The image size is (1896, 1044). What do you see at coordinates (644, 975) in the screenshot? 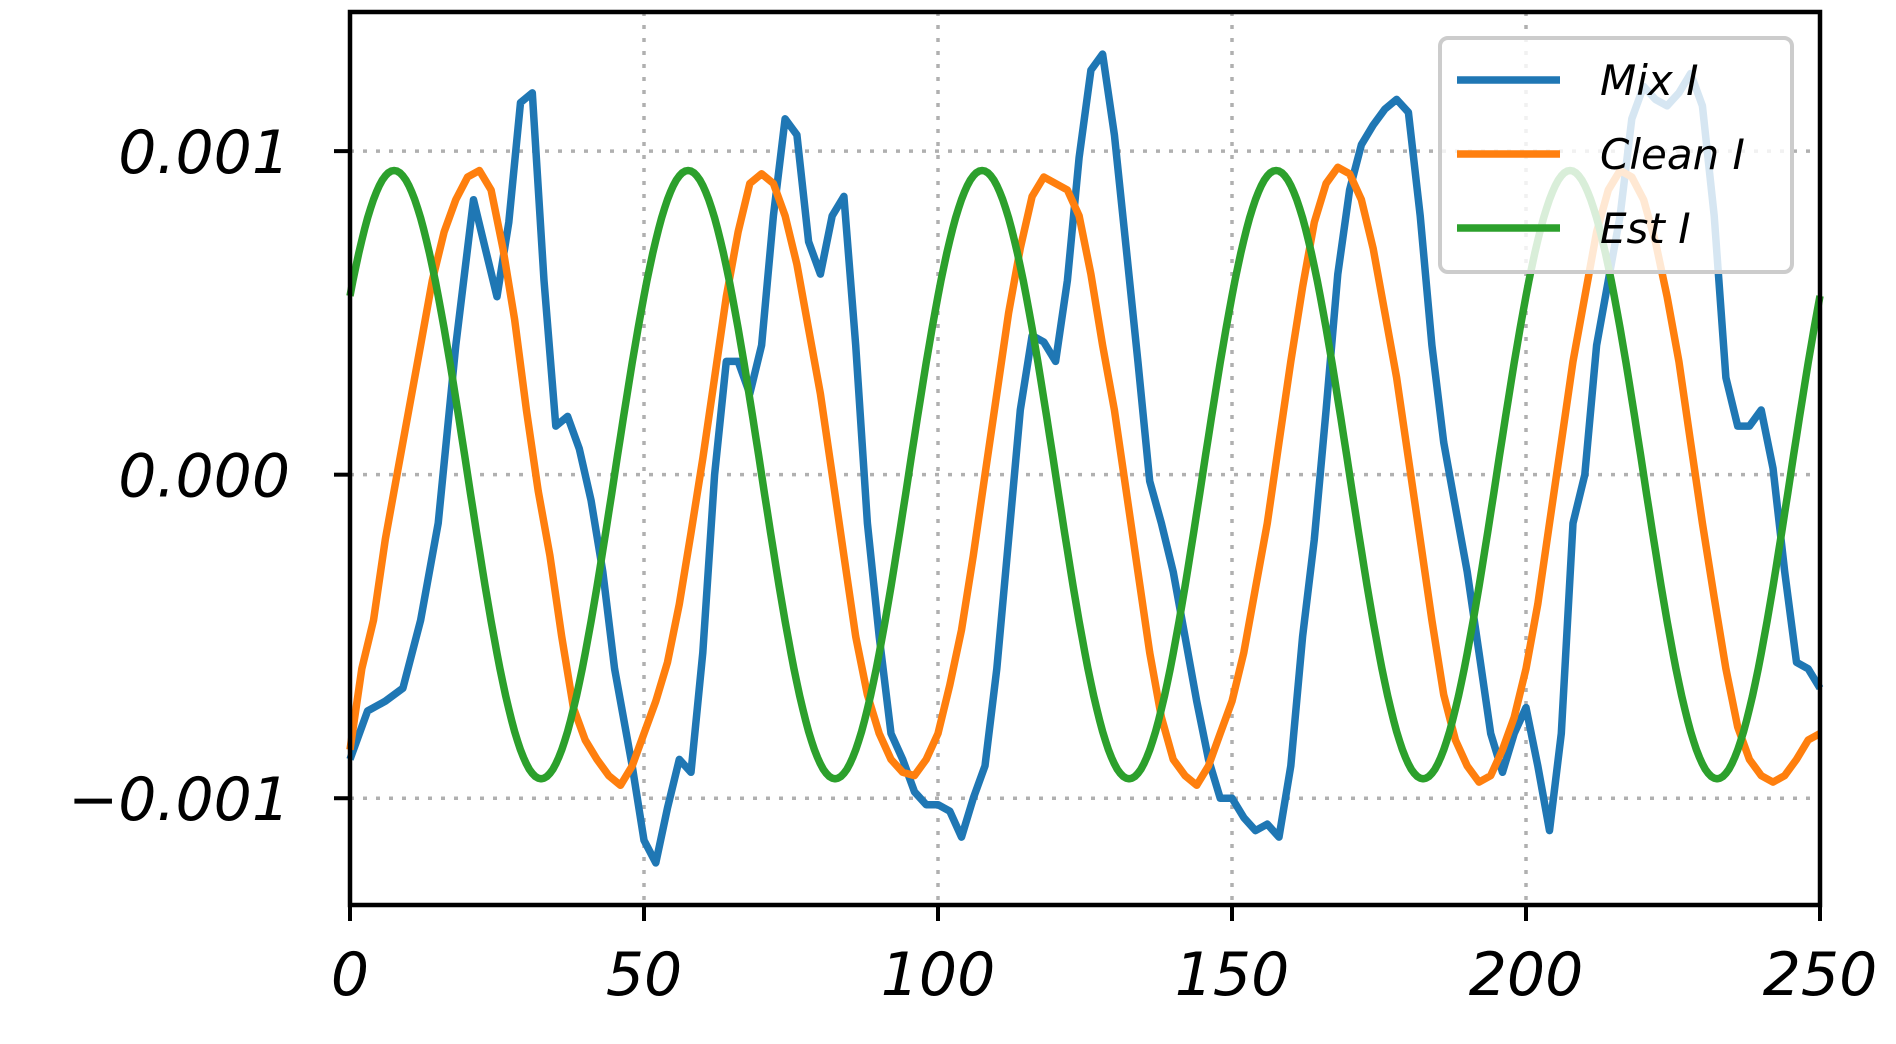
I see `x-tick-label: 50` at bounding box center [644, 975].